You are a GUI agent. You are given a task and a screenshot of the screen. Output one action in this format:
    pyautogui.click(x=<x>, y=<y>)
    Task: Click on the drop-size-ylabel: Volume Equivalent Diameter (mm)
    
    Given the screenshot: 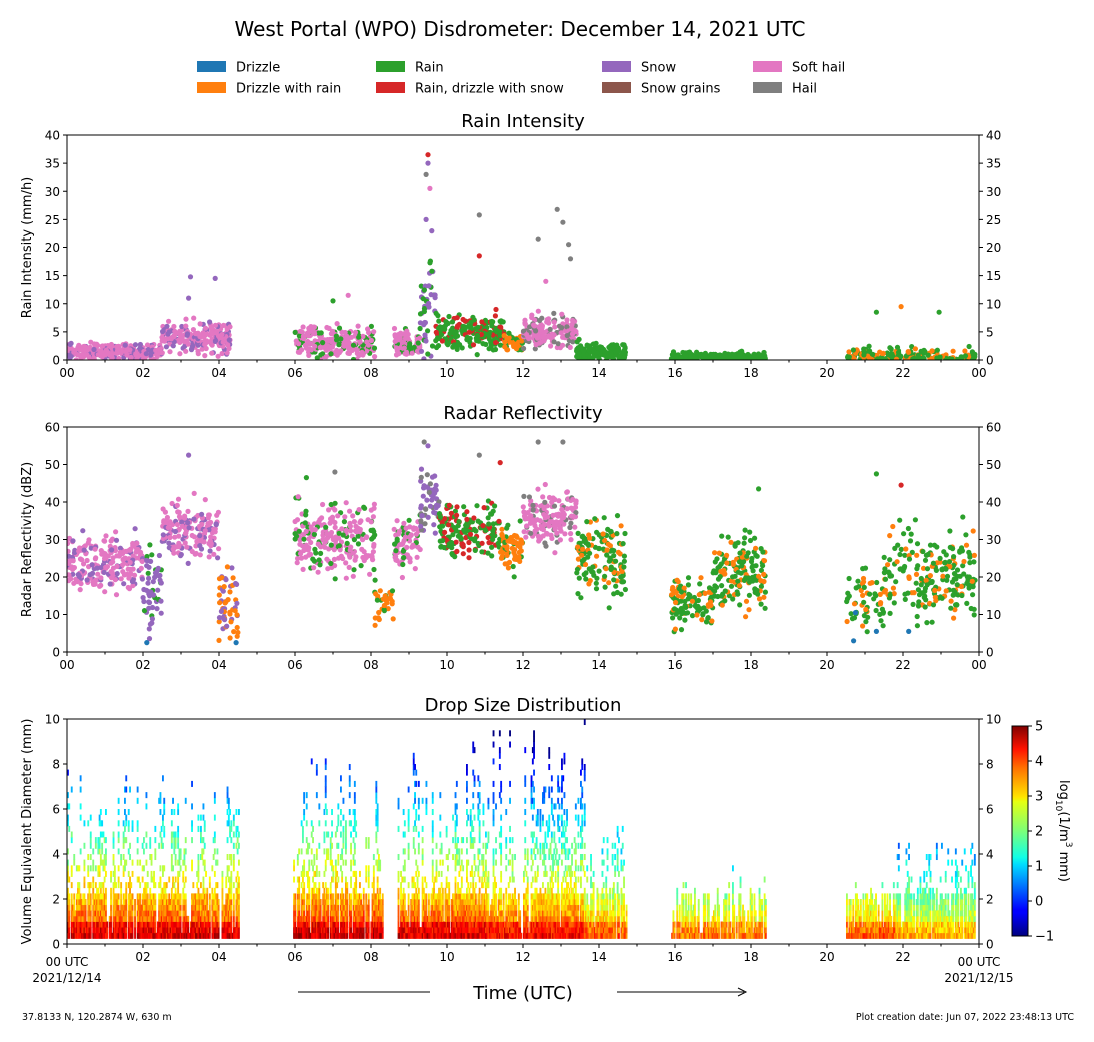 What is the action you would take?
    pyautogui.click(x=27, y=832)
    